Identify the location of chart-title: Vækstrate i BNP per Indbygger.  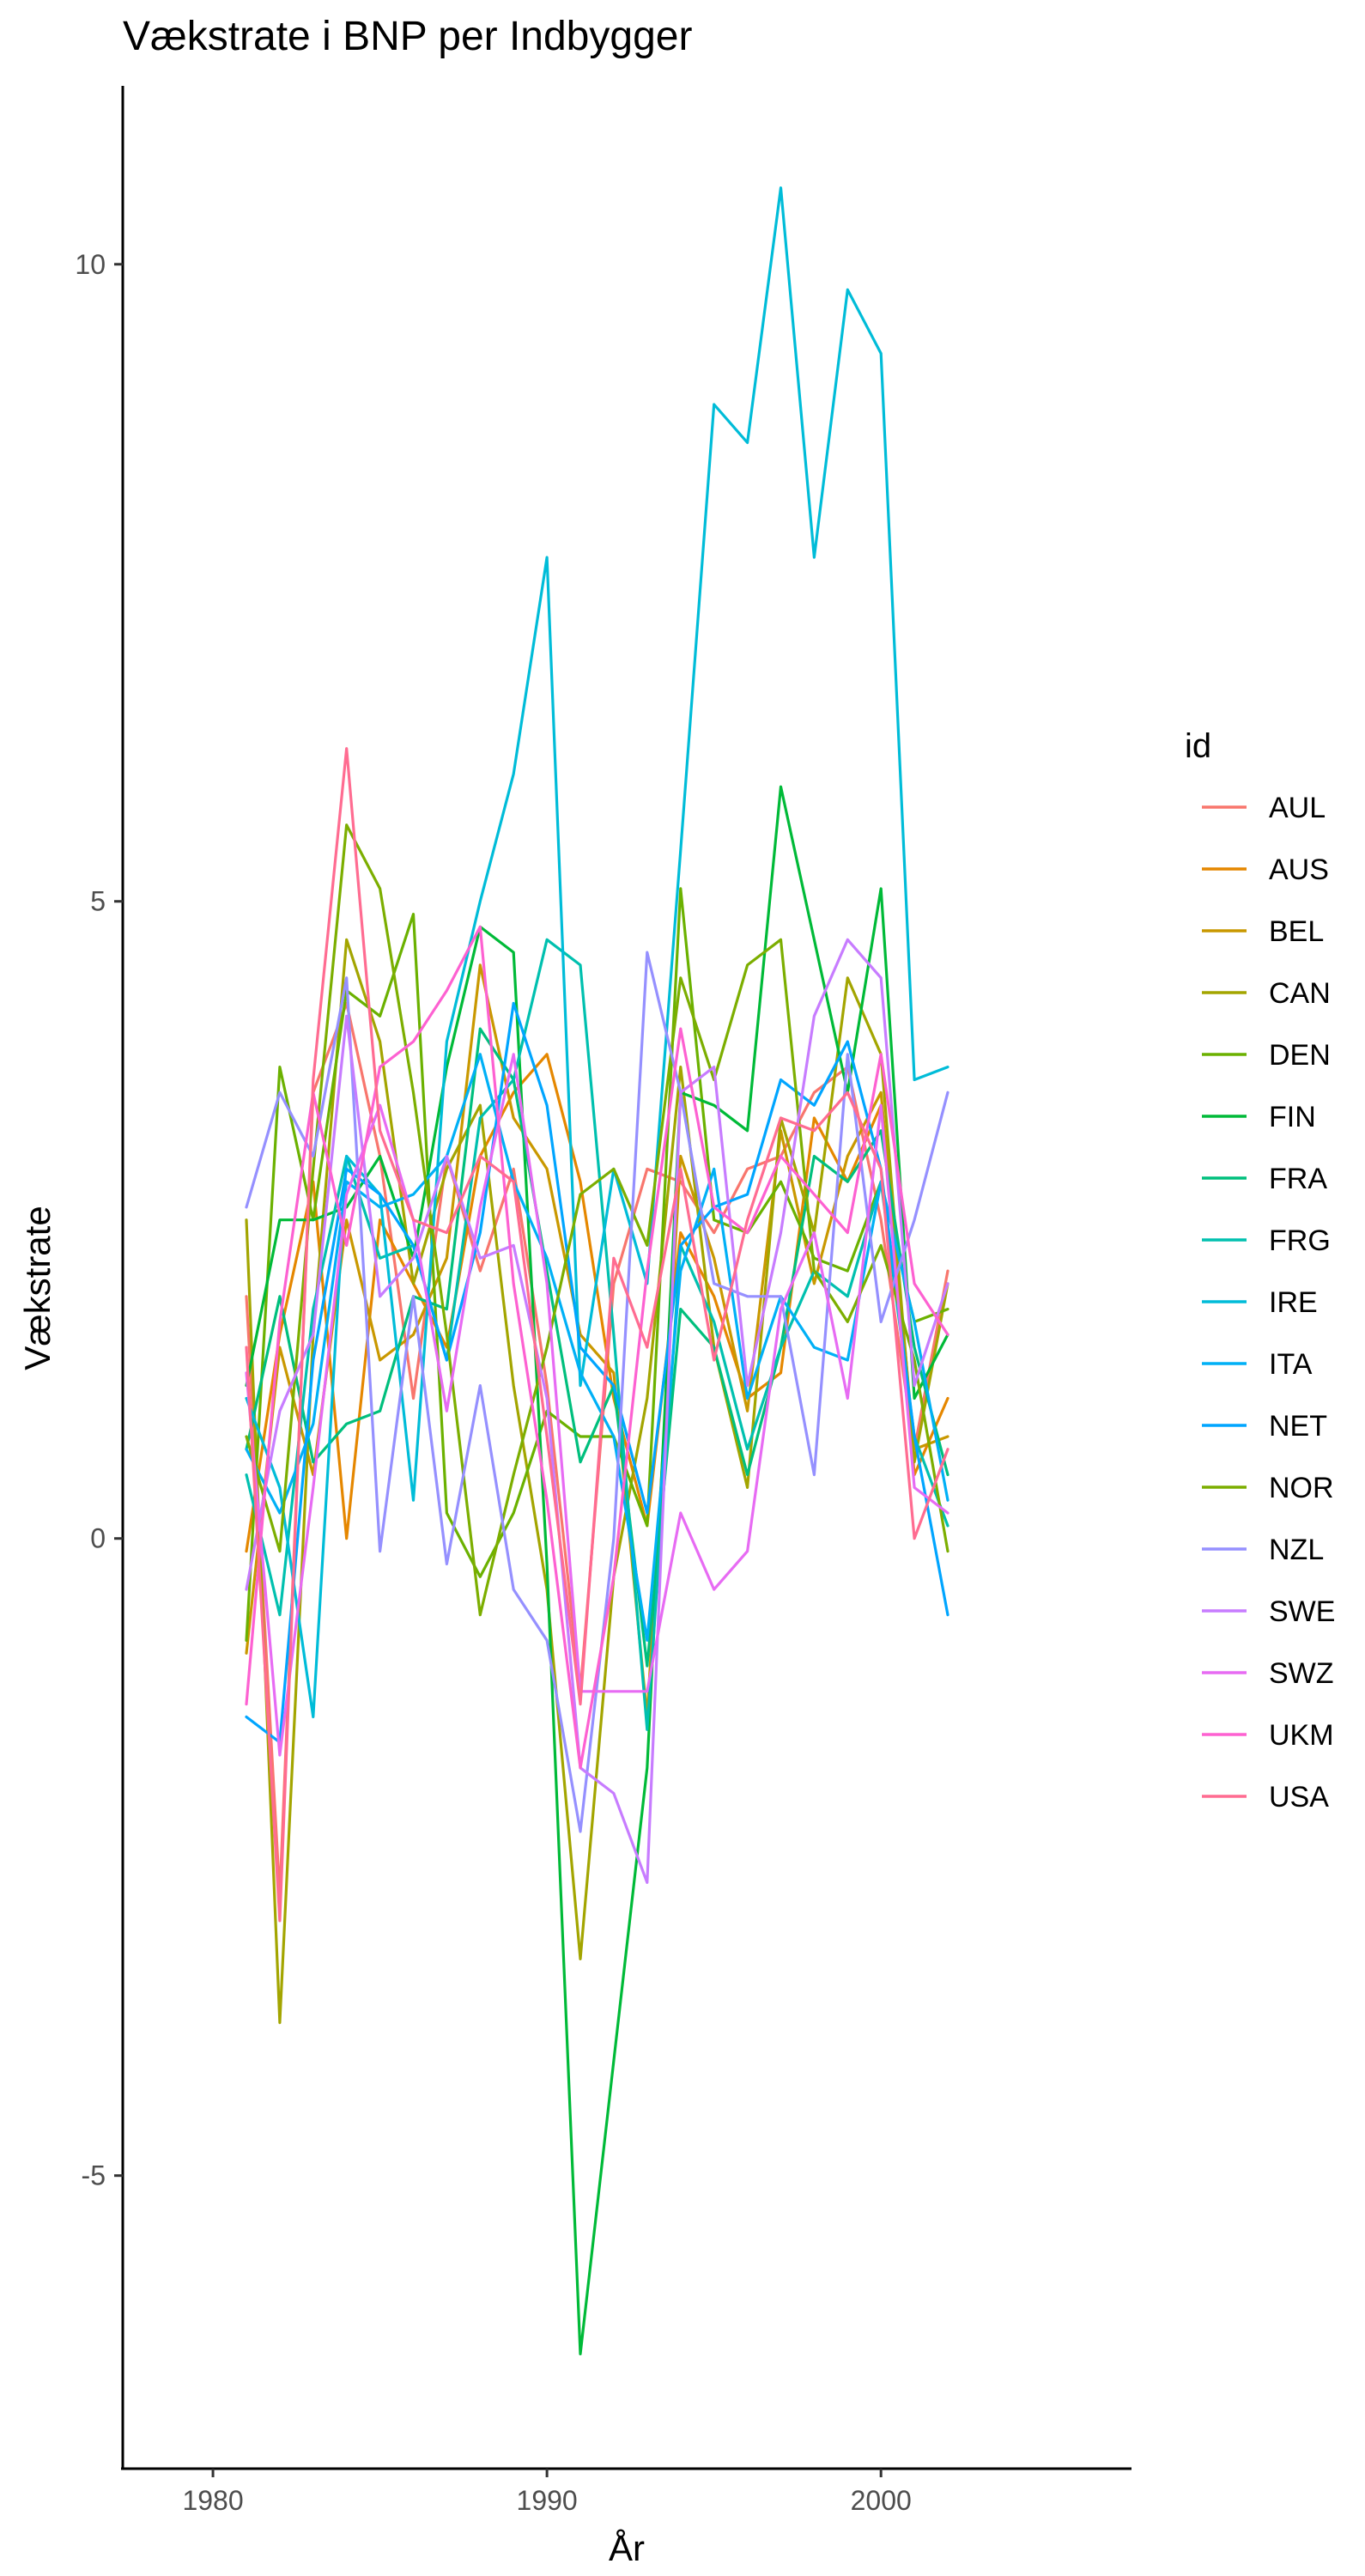
(408, 36).